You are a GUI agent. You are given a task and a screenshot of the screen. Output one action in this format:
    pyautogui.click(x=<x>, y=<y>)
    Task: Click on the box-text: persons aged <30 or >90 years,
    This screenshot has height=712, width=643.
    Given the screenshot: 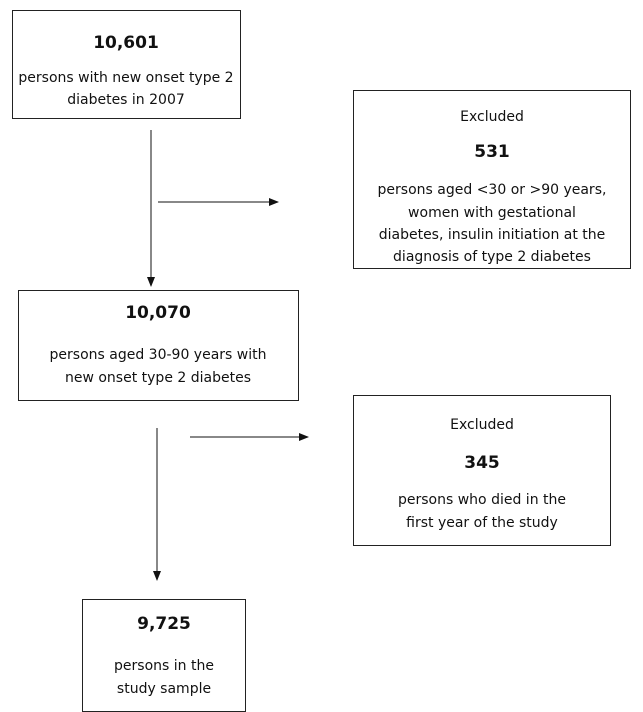 What is the action you would take?
    pyautogui.click(x=492, y=190)
    